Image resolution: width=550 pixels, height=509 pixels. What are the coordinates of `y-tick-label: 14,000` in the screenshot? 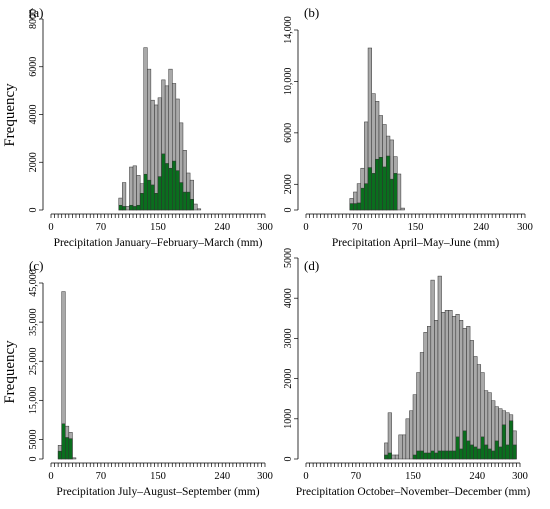 It's located at (288, 30).